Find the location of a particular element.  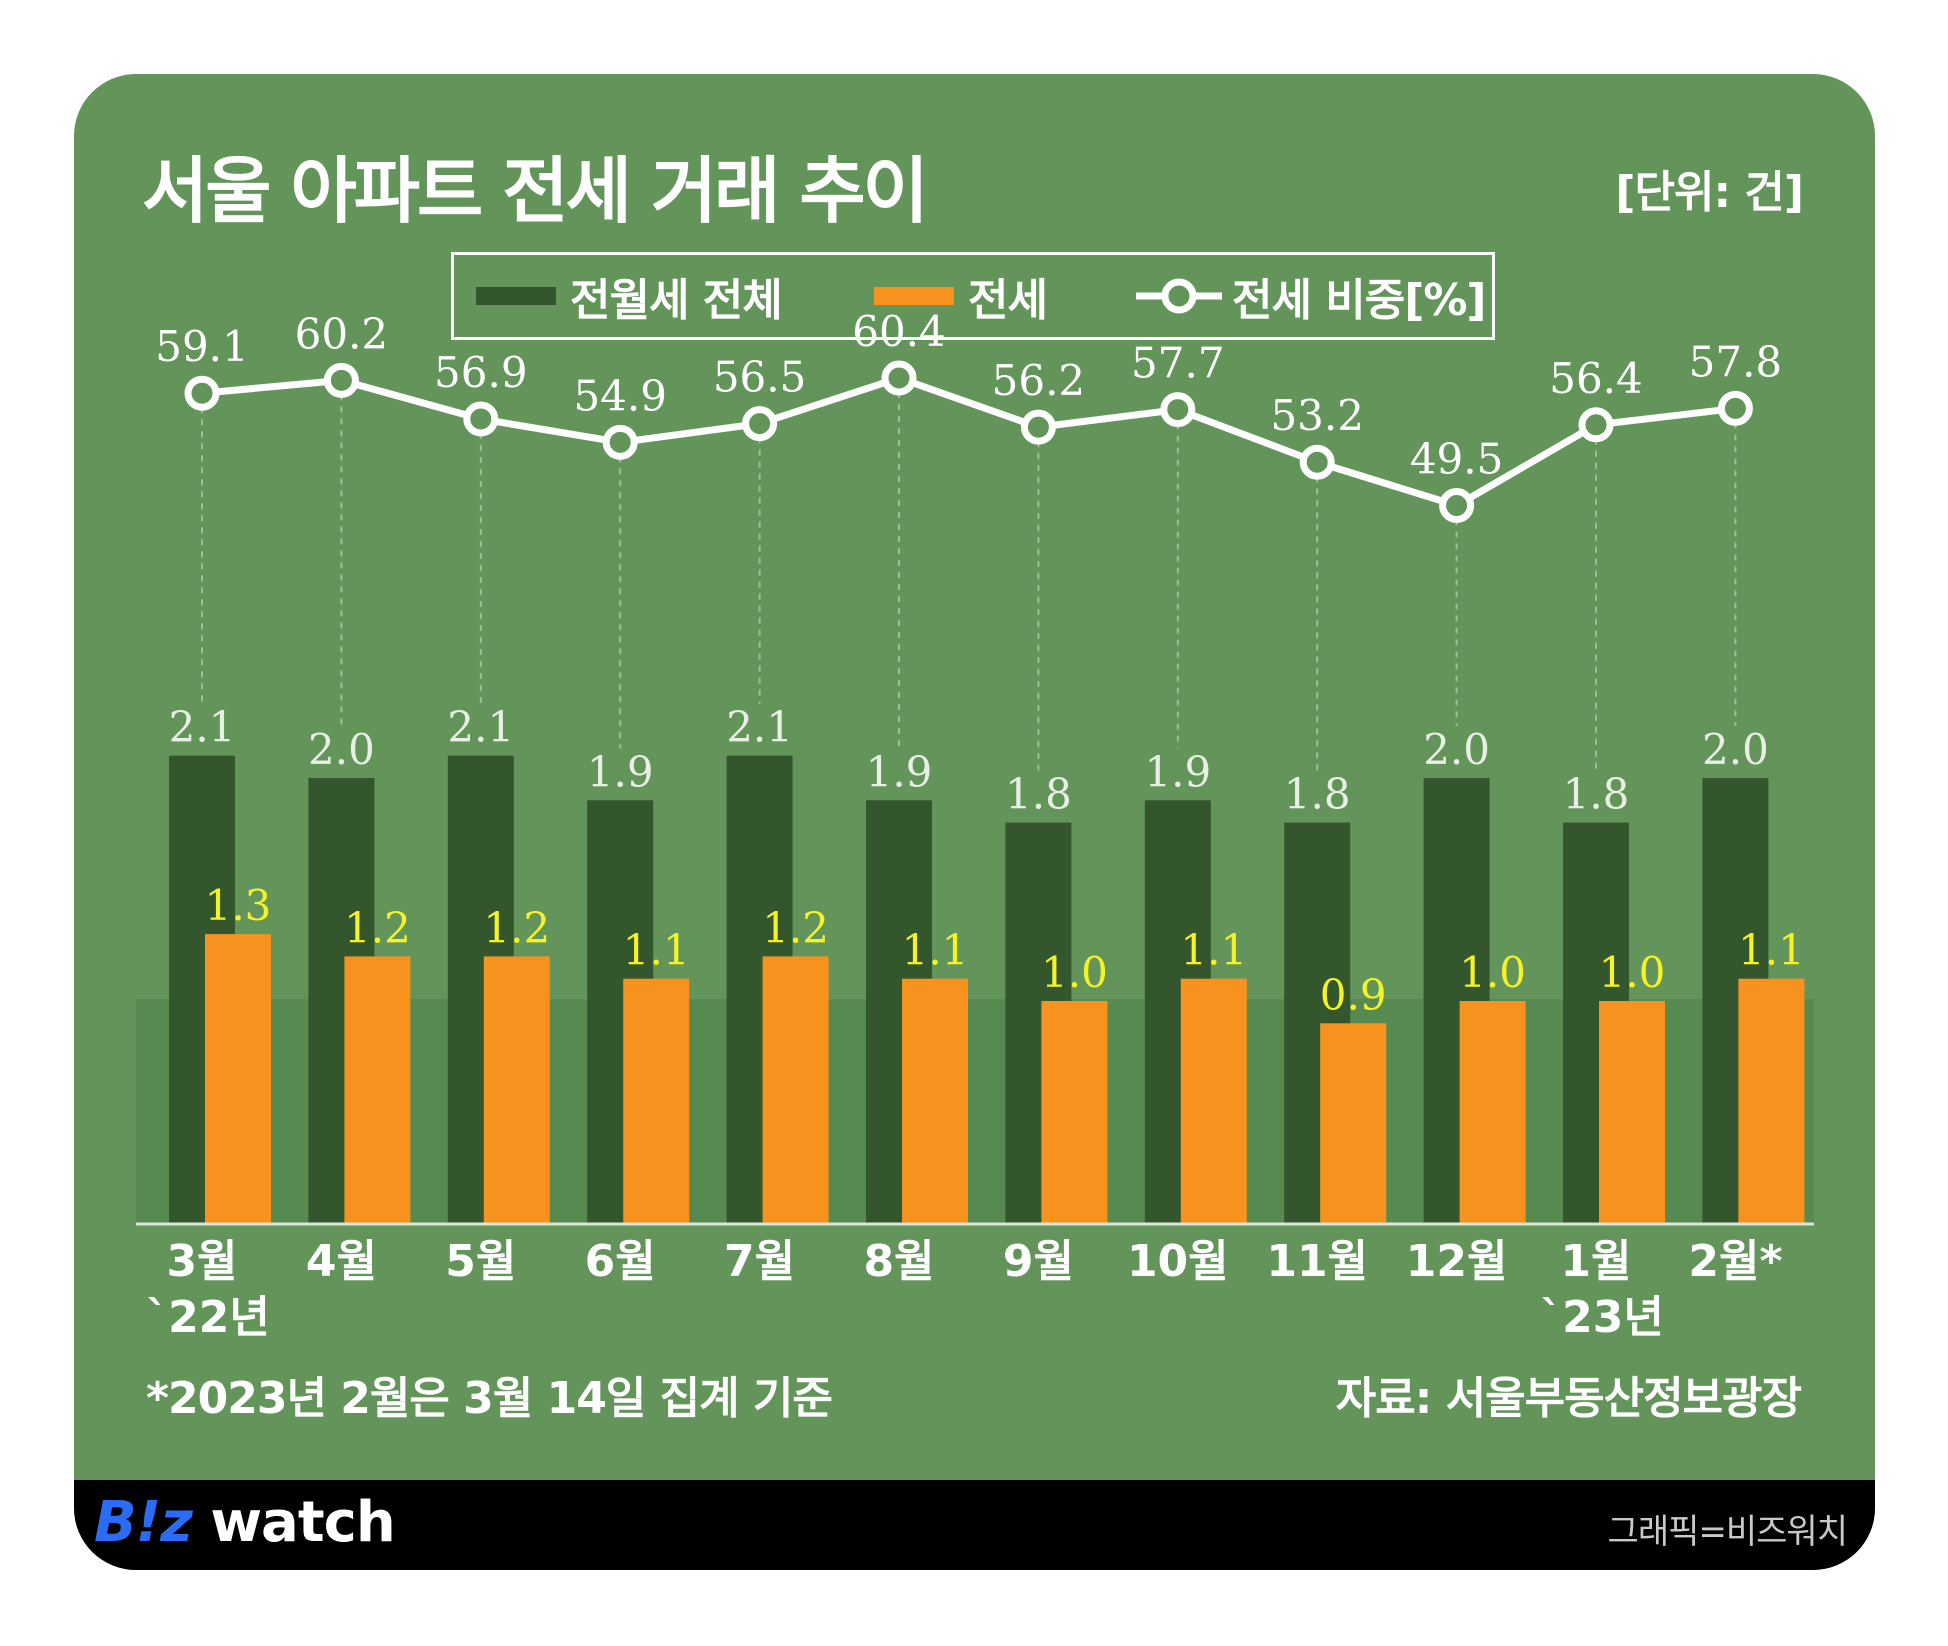

x-tick-label: 8월 is located at coordinates (898, 1261).